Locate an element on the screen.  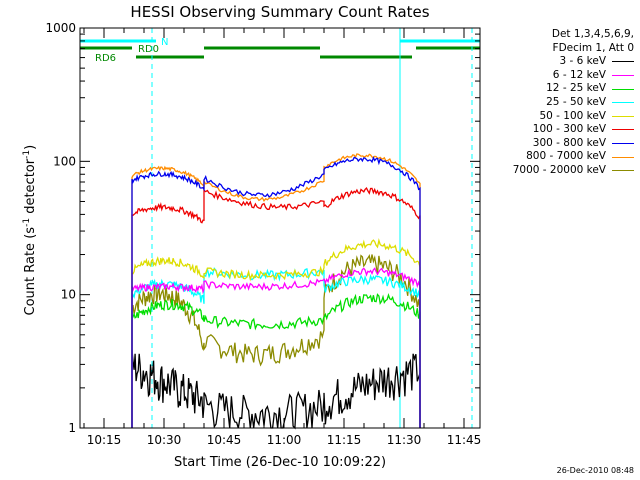
legend-entry: 12 - 25 keV is located at coordinates (559, 89).